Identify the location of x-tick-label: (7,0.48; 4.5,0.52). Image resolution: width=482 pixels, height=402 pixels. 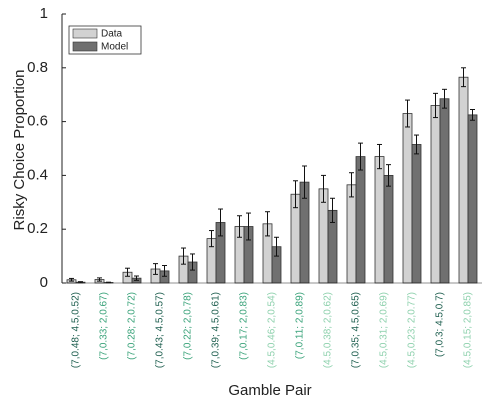
(76, 330).